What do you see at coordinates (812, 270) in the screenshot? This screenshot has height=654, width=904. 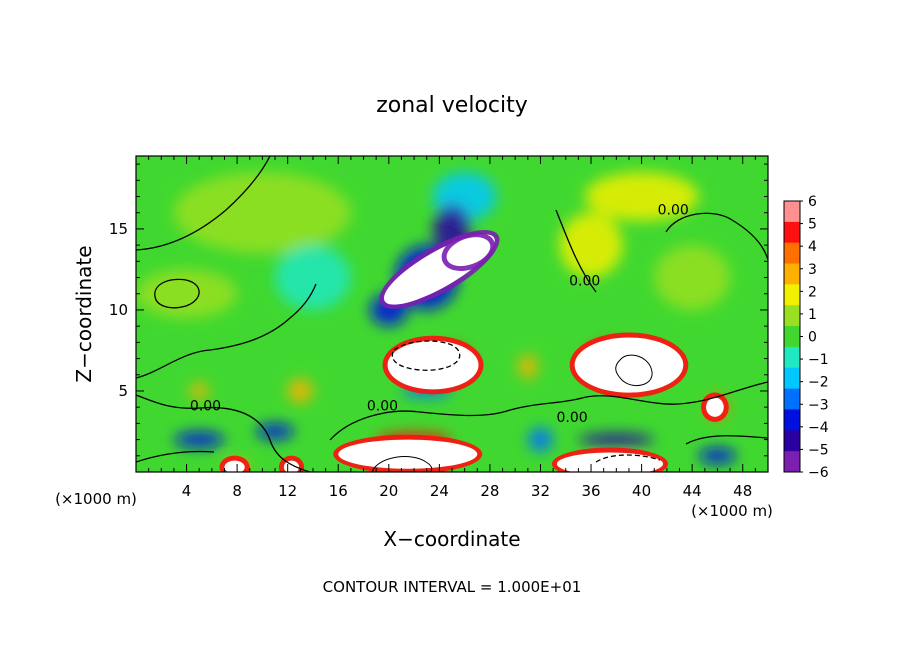 I see `colorbar-tick-label-3: 3` at bounding box center [812, 270].